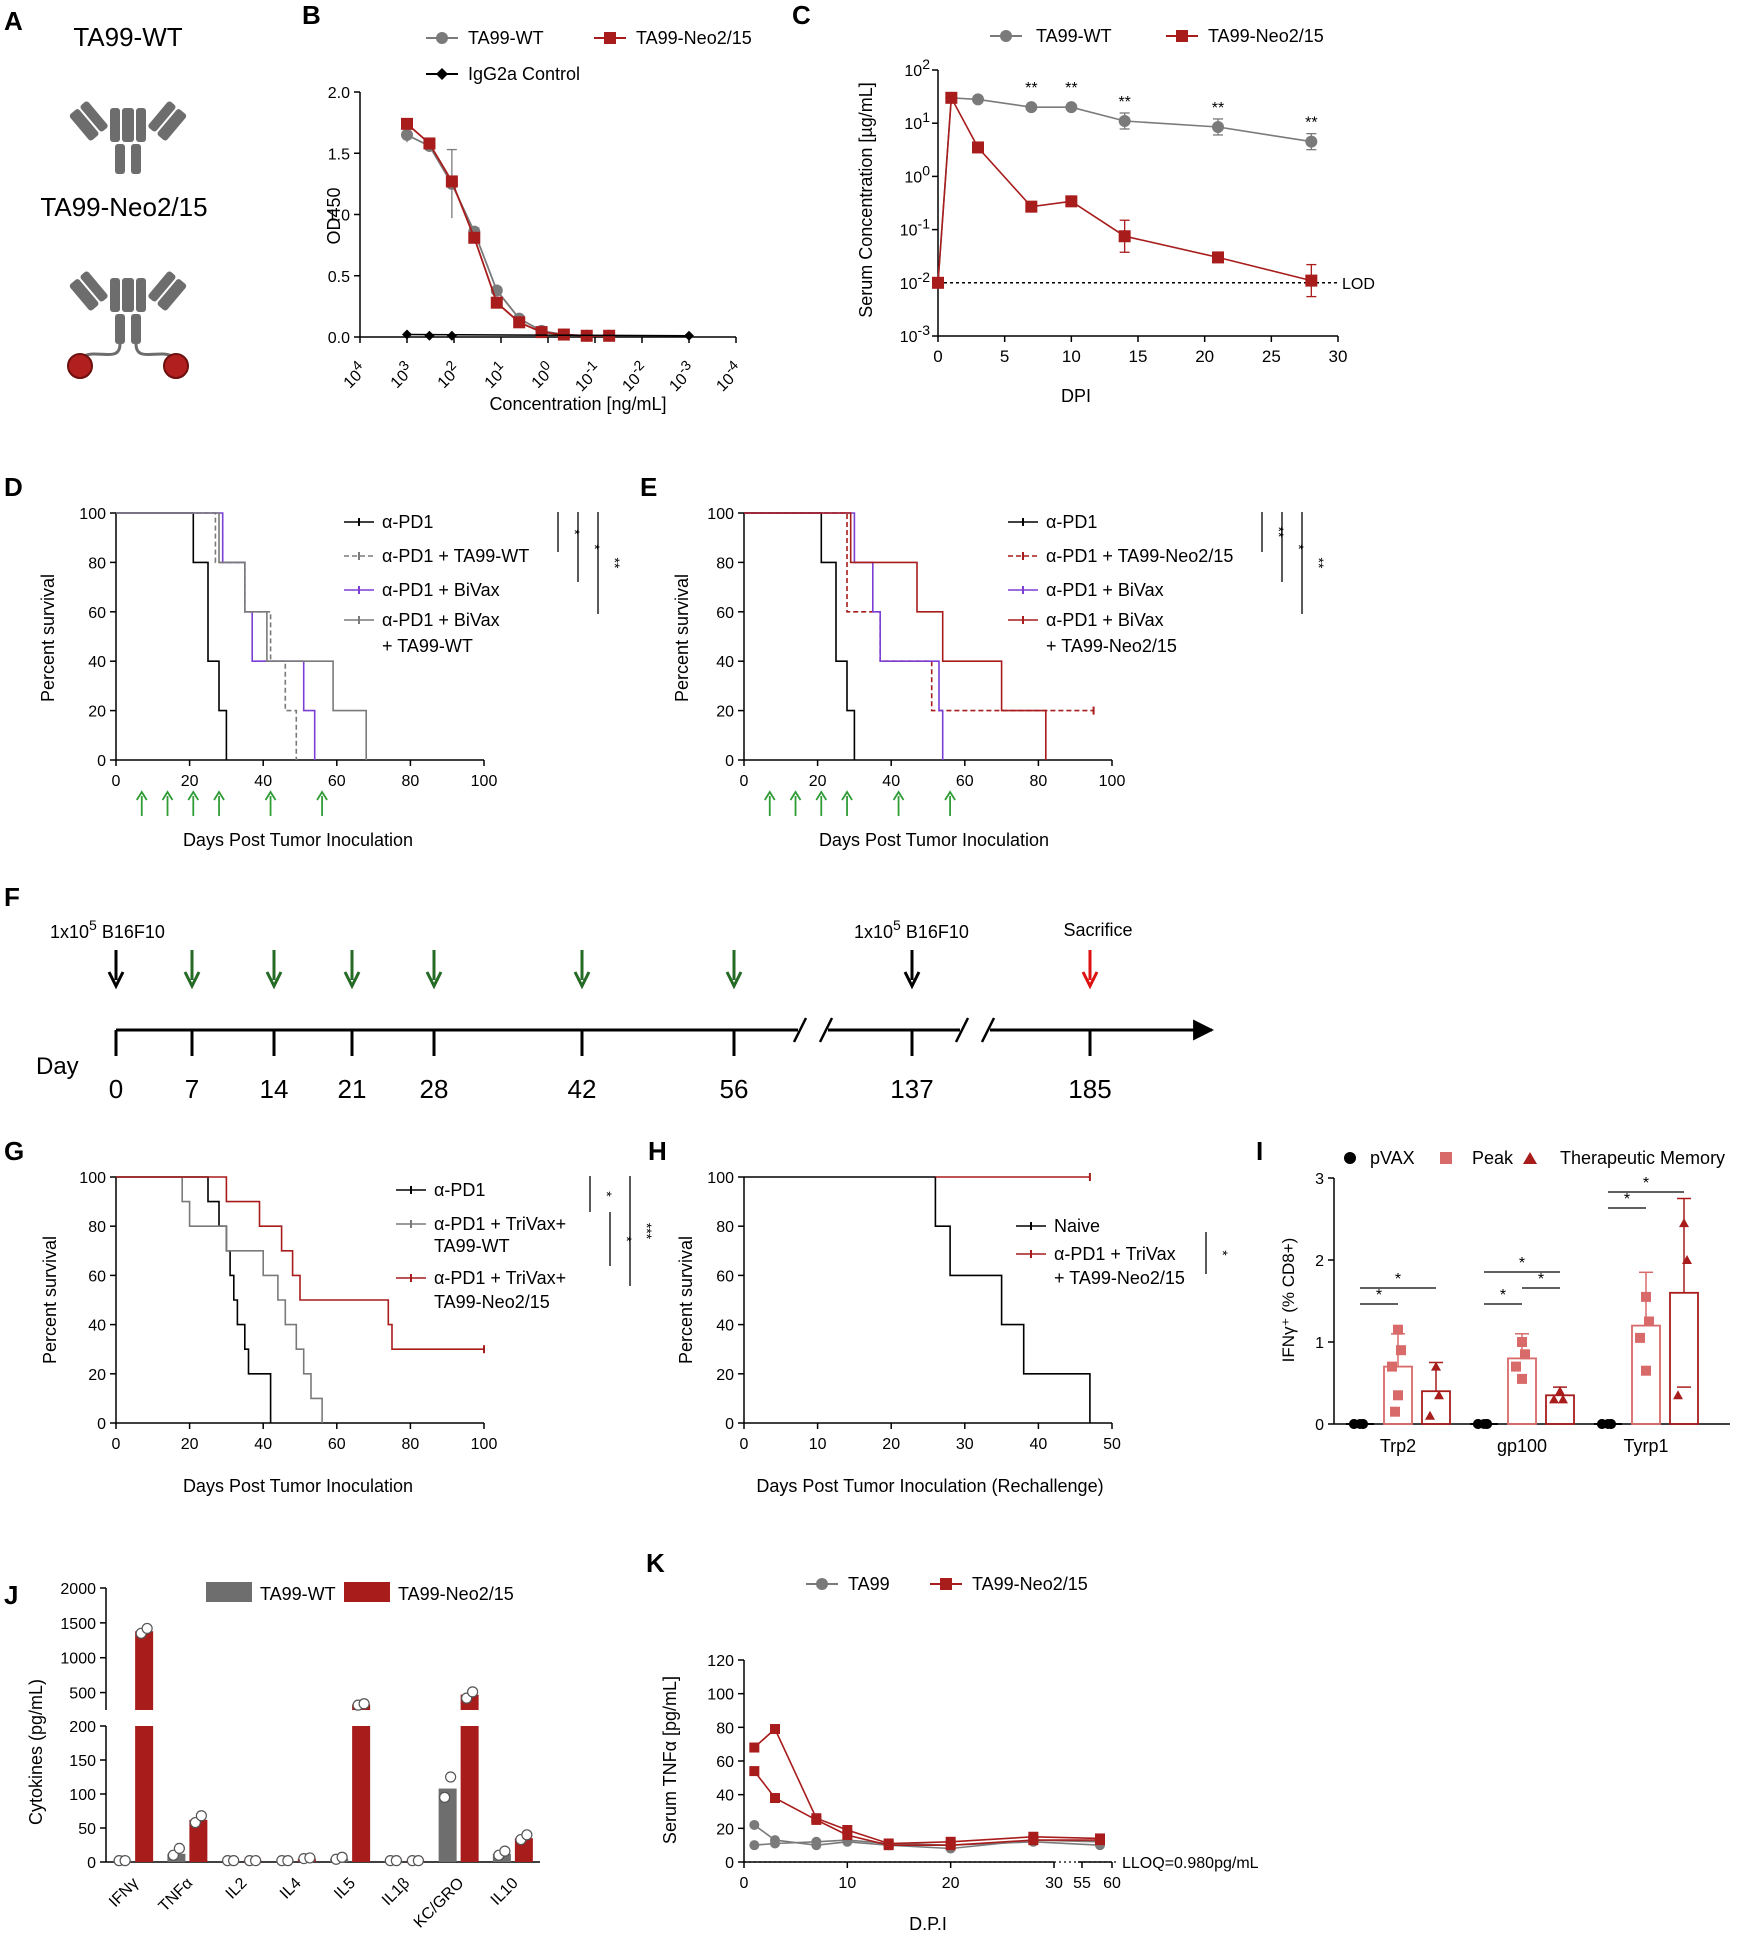 This screenshot has width=1757, height=1947. I want to click on legend-e-1: α-PD1 + TA99-Neo2/15, so click(1139, 556).